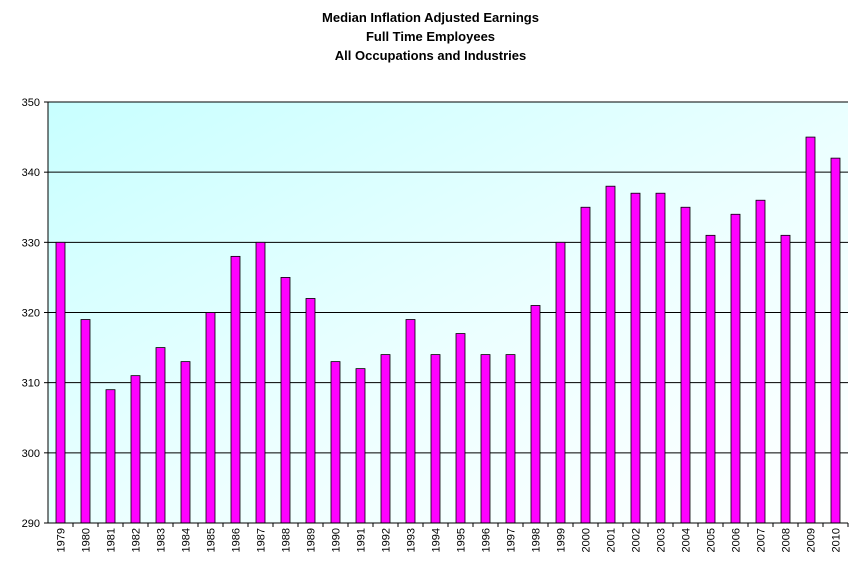 The width and height of the screenshot is (861, 577). What do you see at coordinates (487, 540) in the screenshot?
I see `x-tick-label: 1996` at bounding box center [487, 540].